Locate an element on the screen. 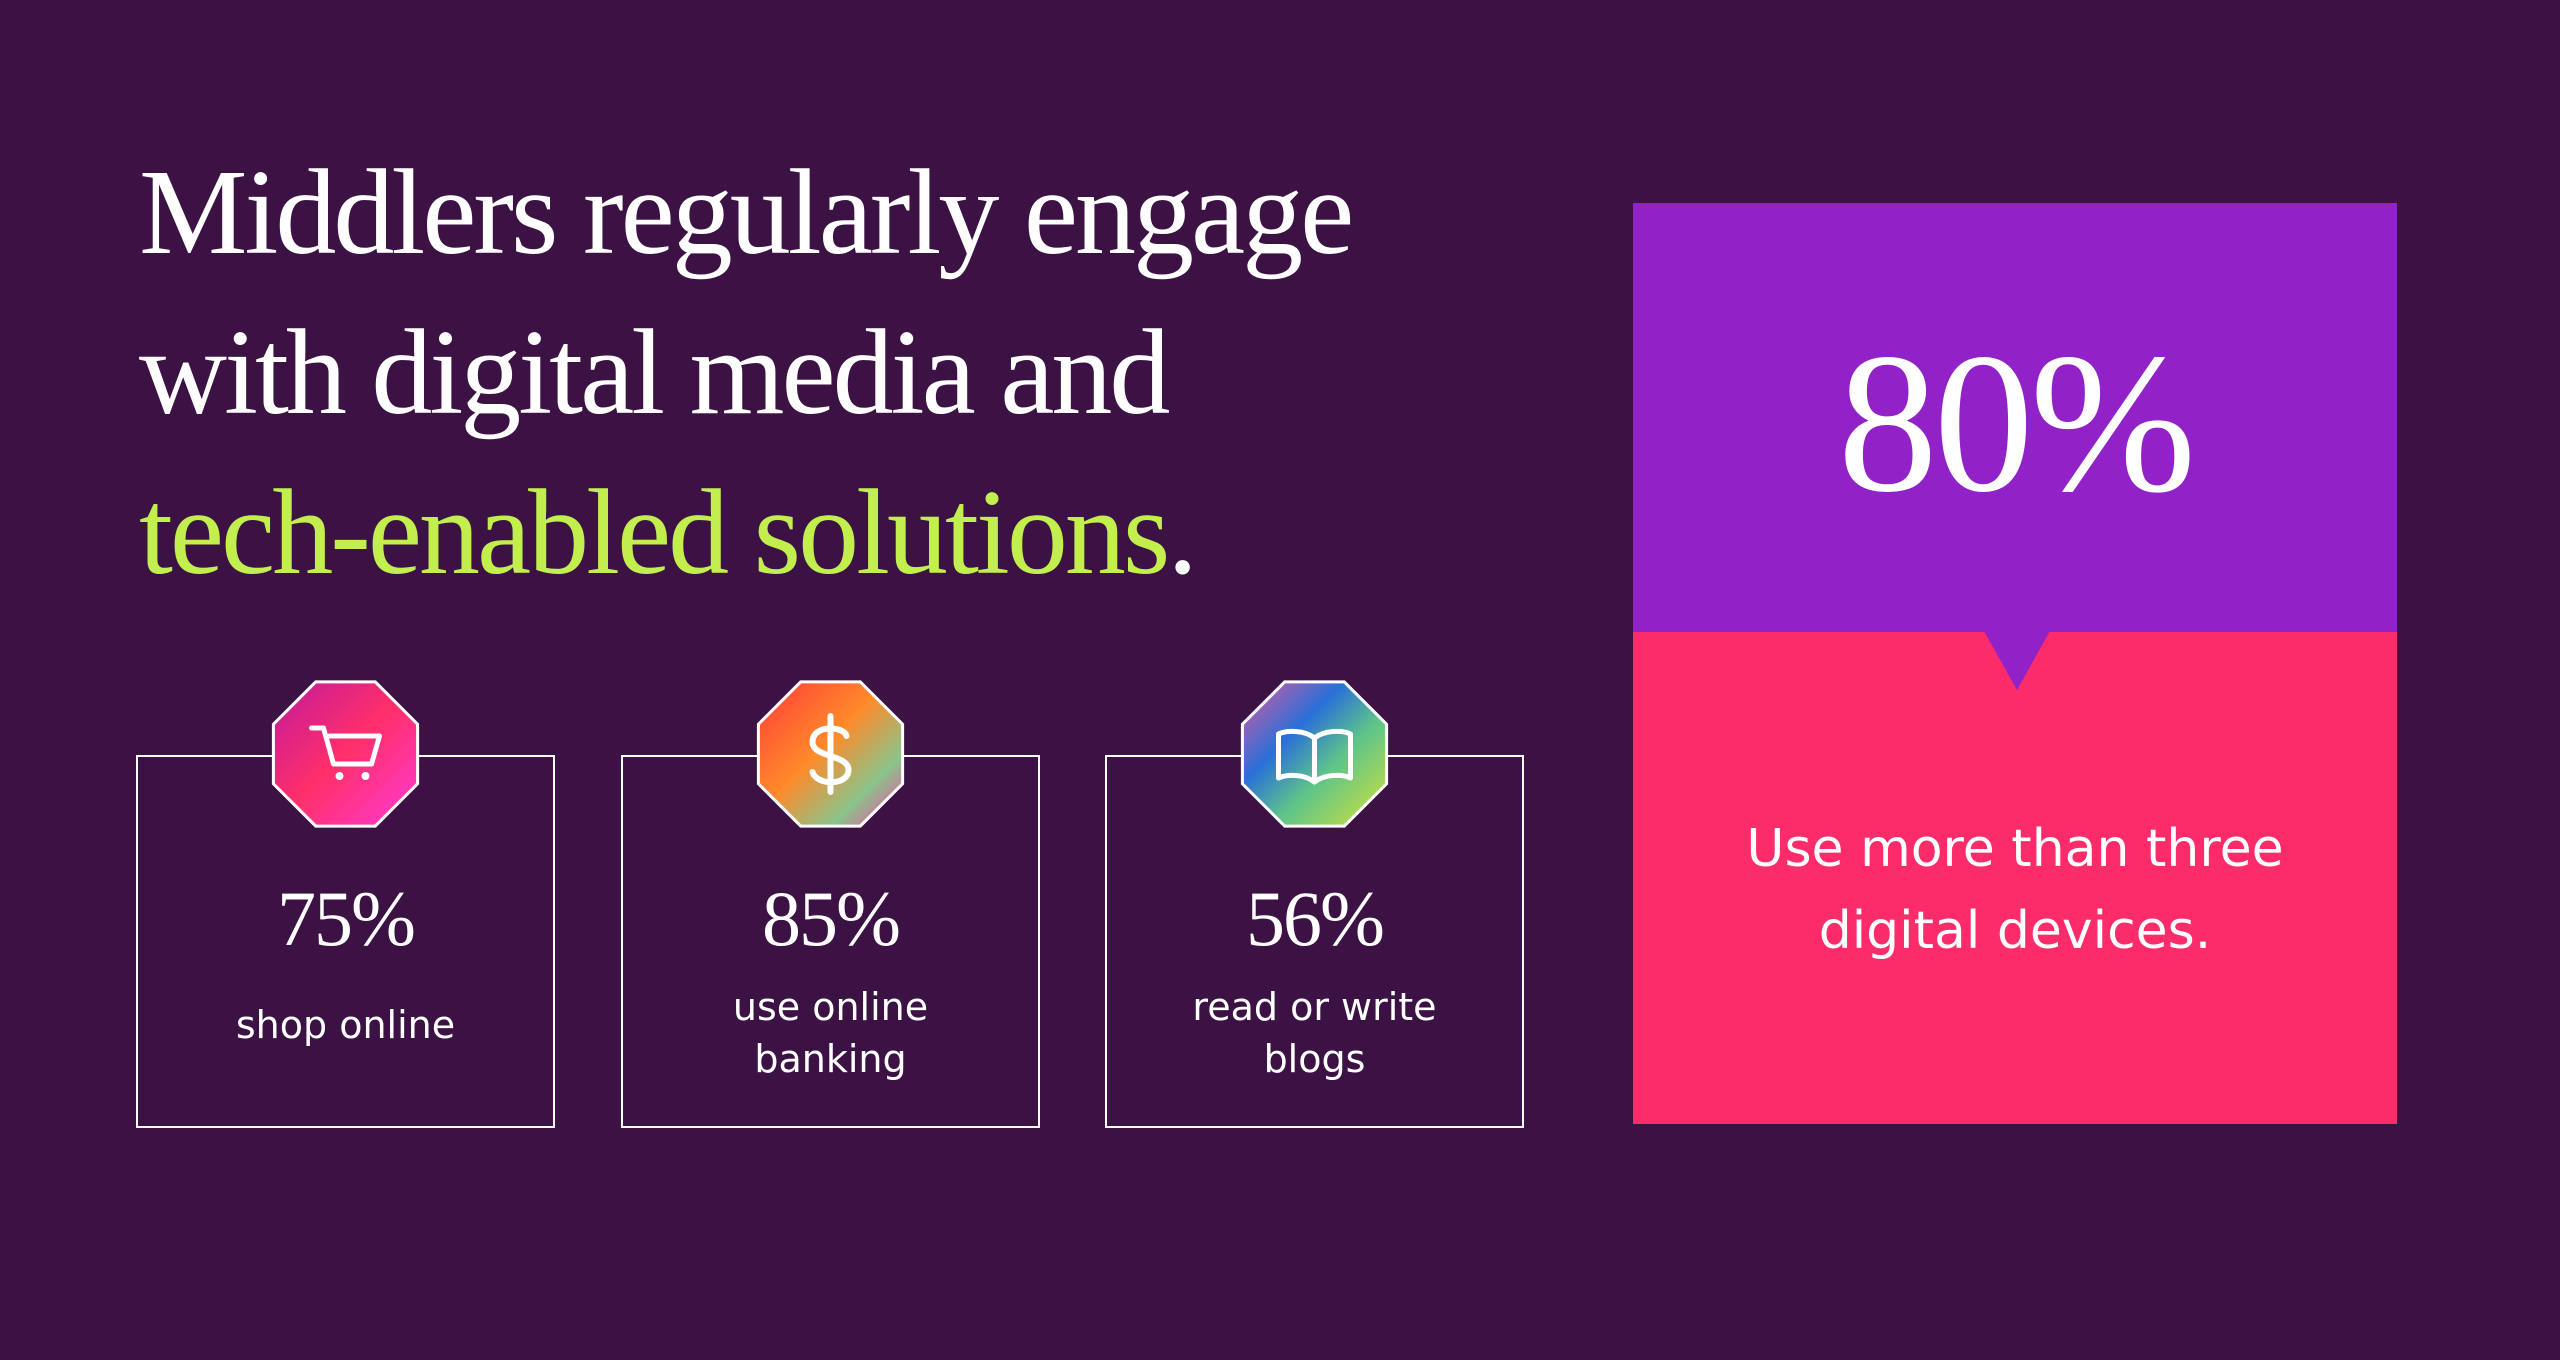 Image resolution: width=2560 pixels, height=1360 pixels. stat-card: 75% shop online is located at coordinates (345, 904).